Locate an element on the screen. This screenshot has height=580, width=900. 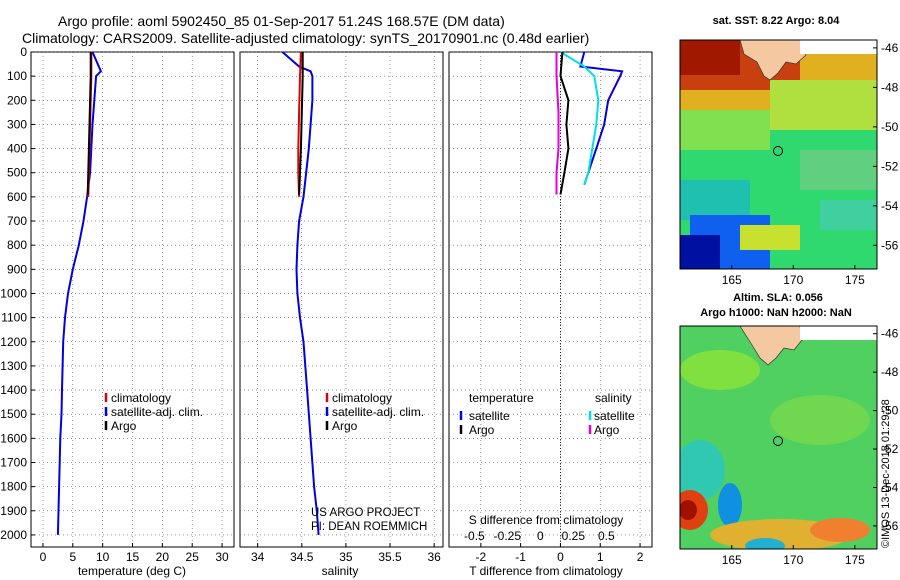
temperature-xlabel: temperature (deg C) is located at coordinates (132, 571).